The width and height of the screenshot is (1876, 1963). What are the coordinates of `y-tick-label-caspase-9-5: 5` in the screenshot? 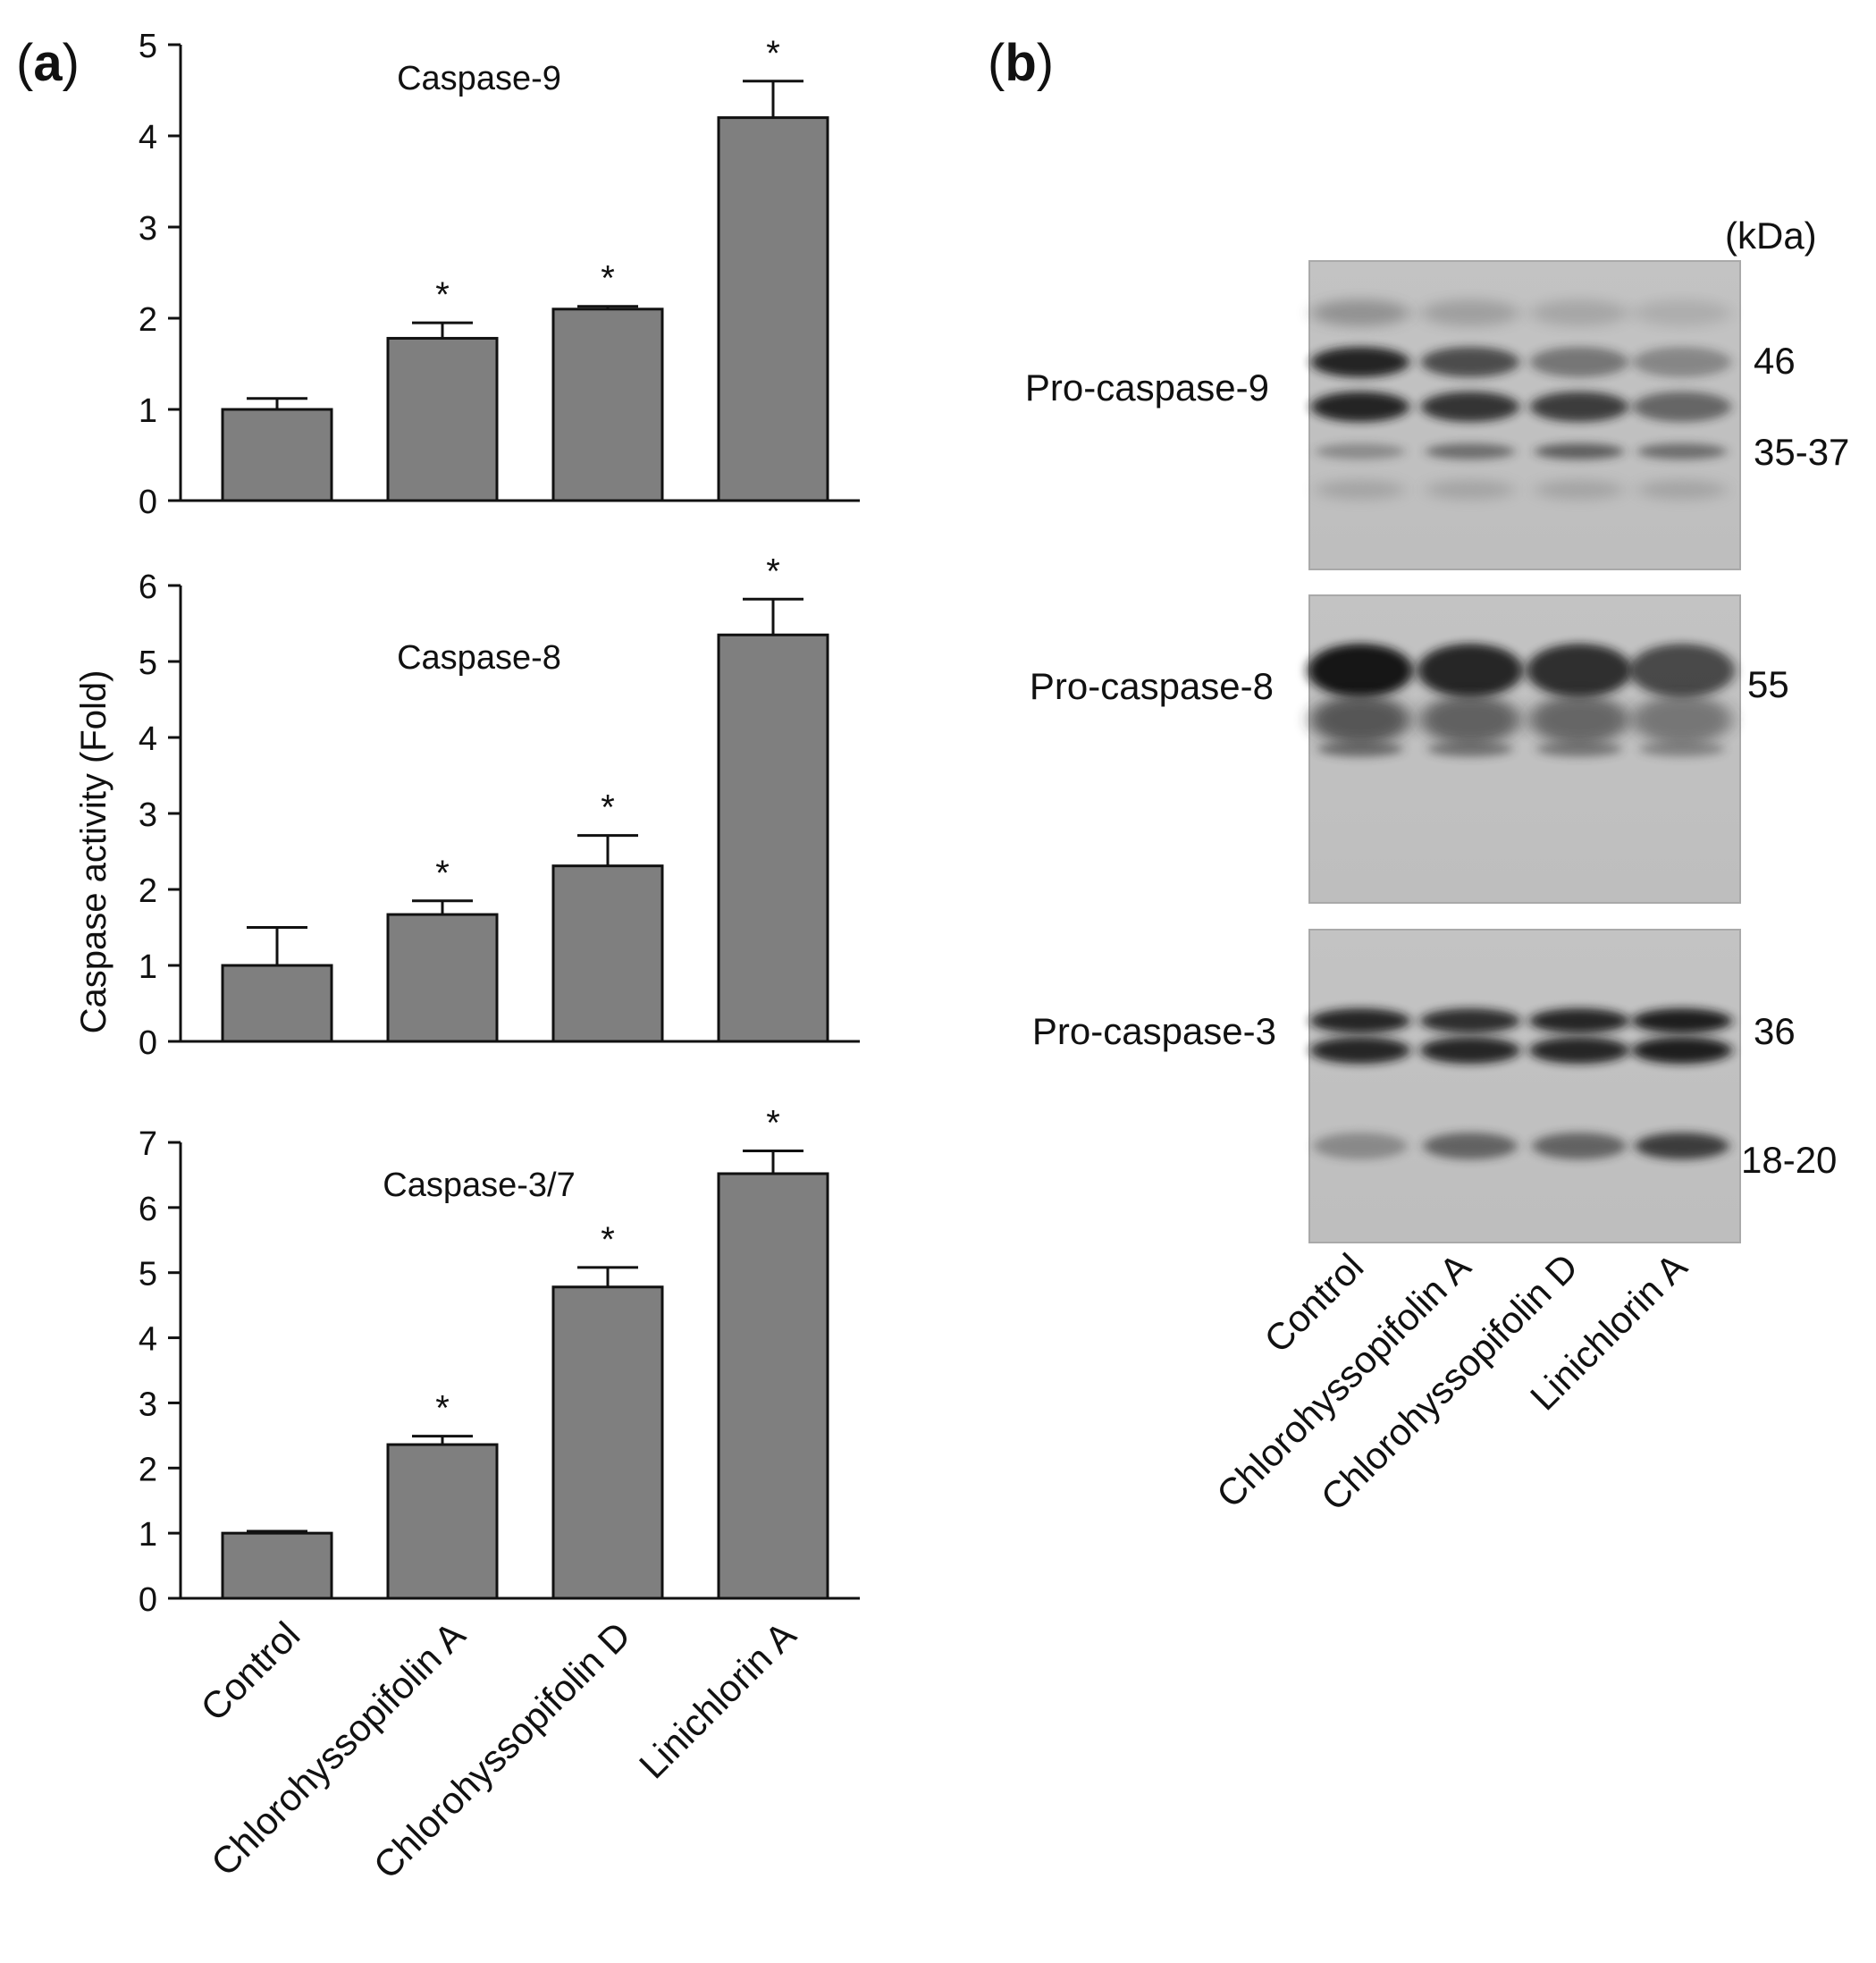 It's located at (148, 46).